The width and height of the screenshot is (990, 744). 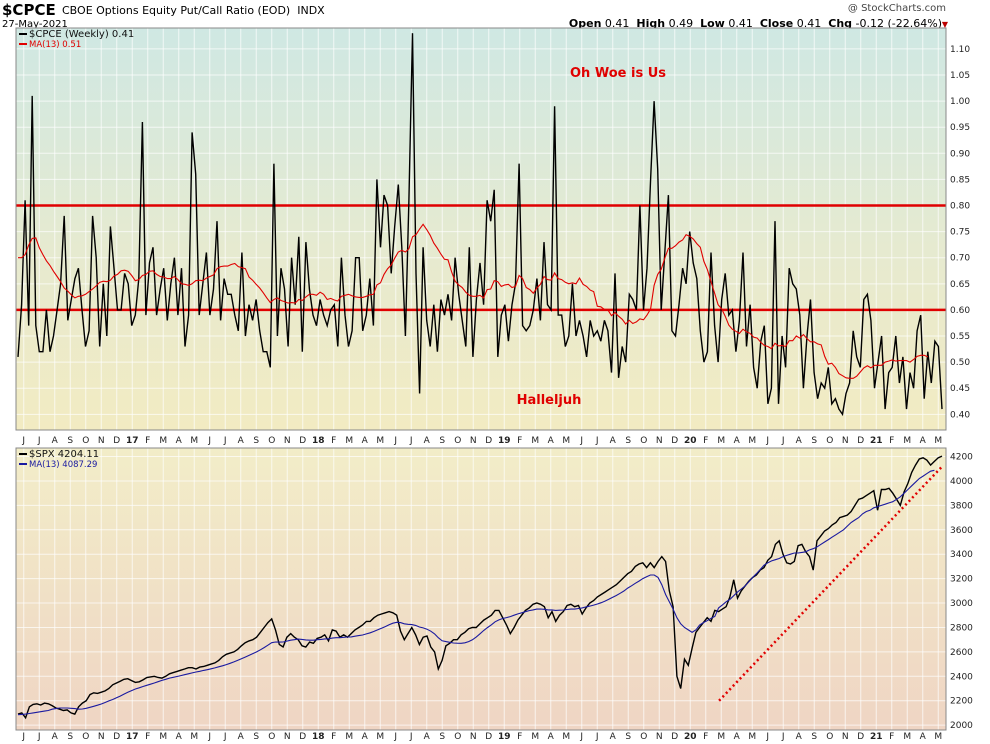 I want to click on exchange-text: INDX, so click(x=311, y=10).